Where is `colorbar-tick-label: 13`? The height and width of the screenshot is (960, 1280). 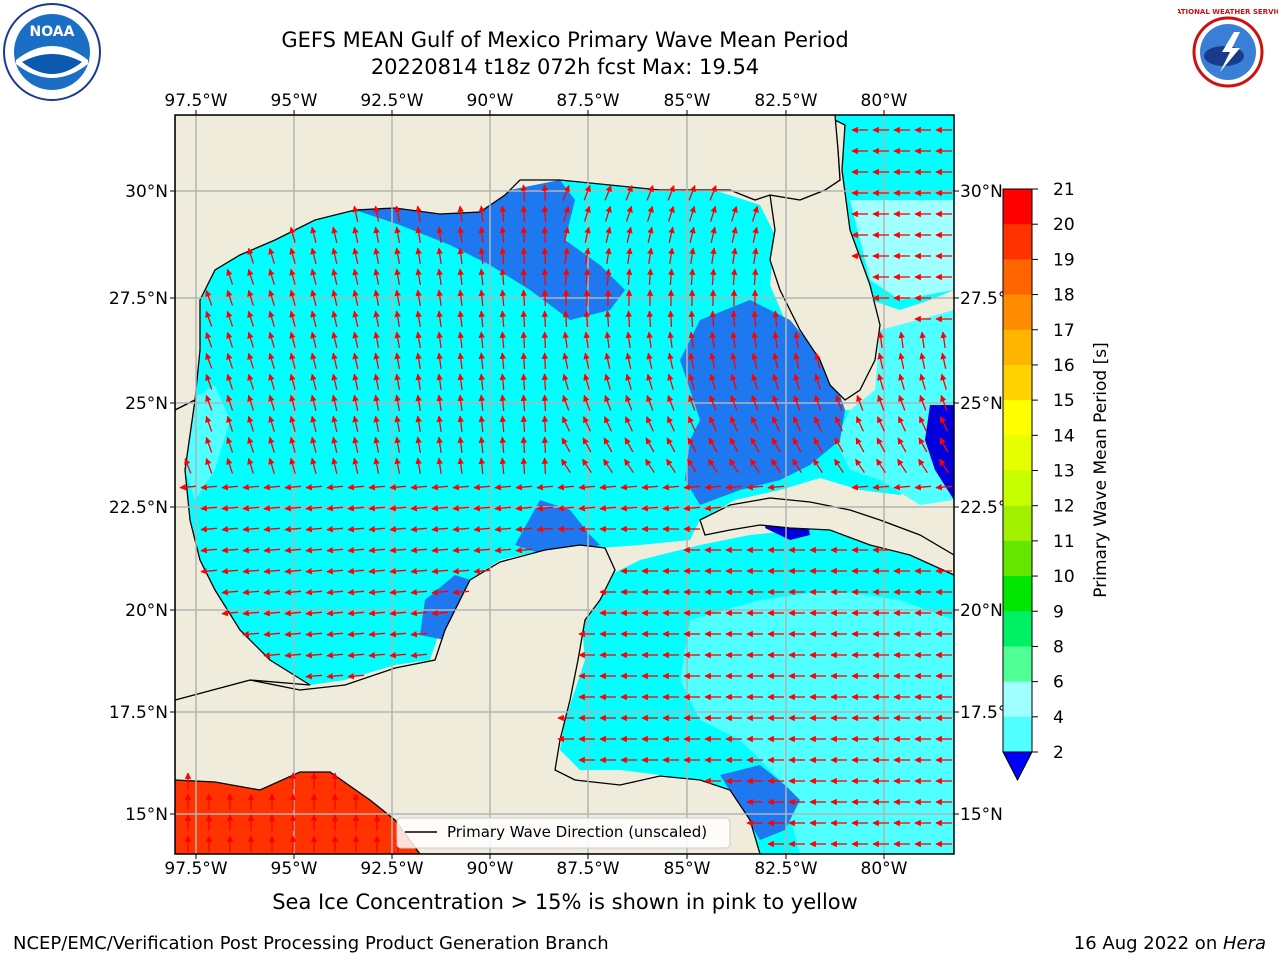 colorbar-tick-label: 13 is located at coordinates (1064, 472).